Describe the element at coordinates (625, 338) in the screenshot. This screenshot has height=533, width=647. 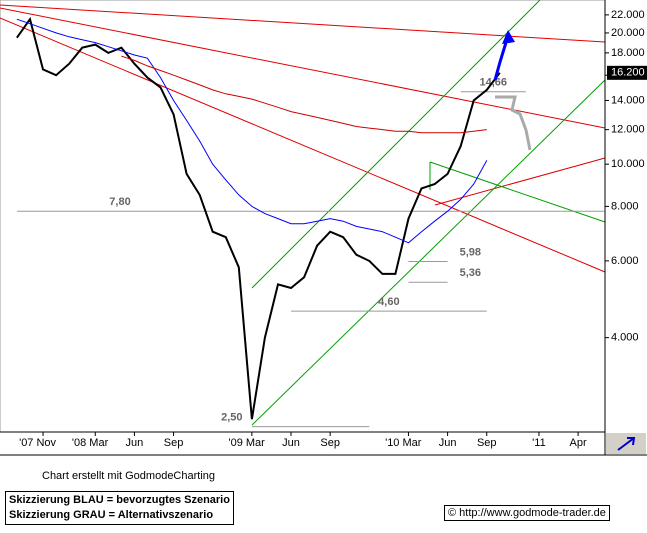
I see `y-tick-label: 4.000` at that location.